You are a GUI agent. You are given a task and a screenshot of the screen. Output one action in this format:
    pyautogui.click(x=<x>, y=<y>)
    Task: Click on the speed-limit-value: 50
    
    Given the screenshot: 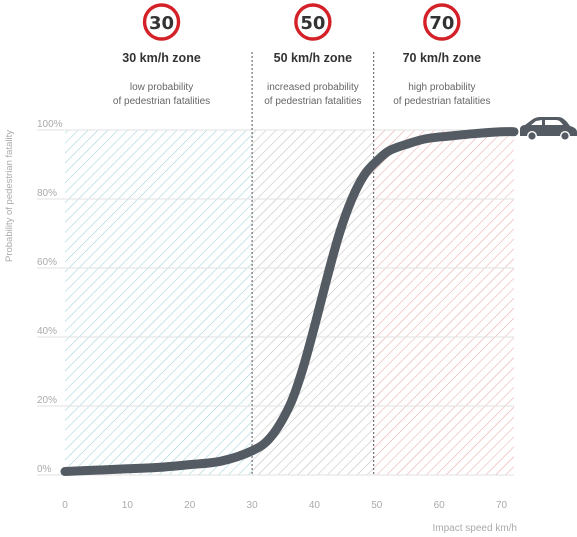 What is the action you would take?
    pyautogui.click(x=312, y=23)
    